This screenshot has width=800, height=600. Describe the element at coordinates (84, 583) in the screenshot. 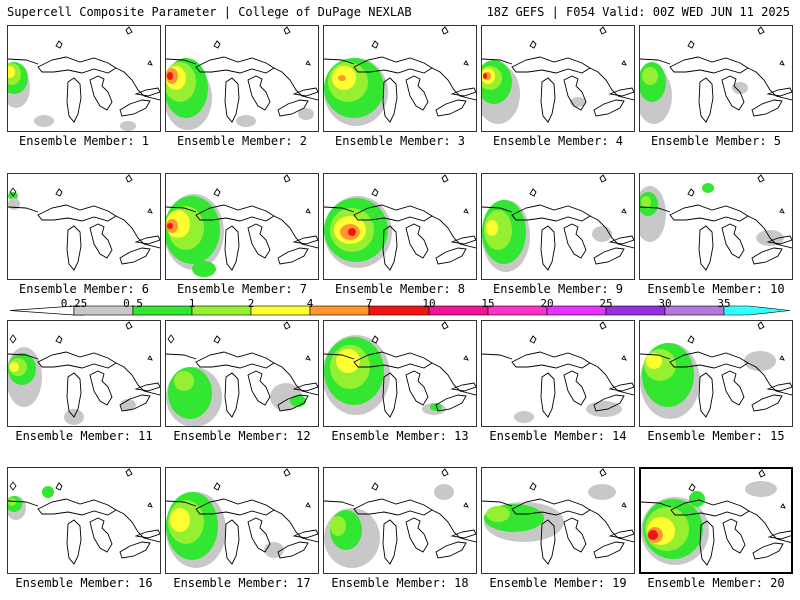

I see `panel-caption: Ensemble Member: 16` at that location.